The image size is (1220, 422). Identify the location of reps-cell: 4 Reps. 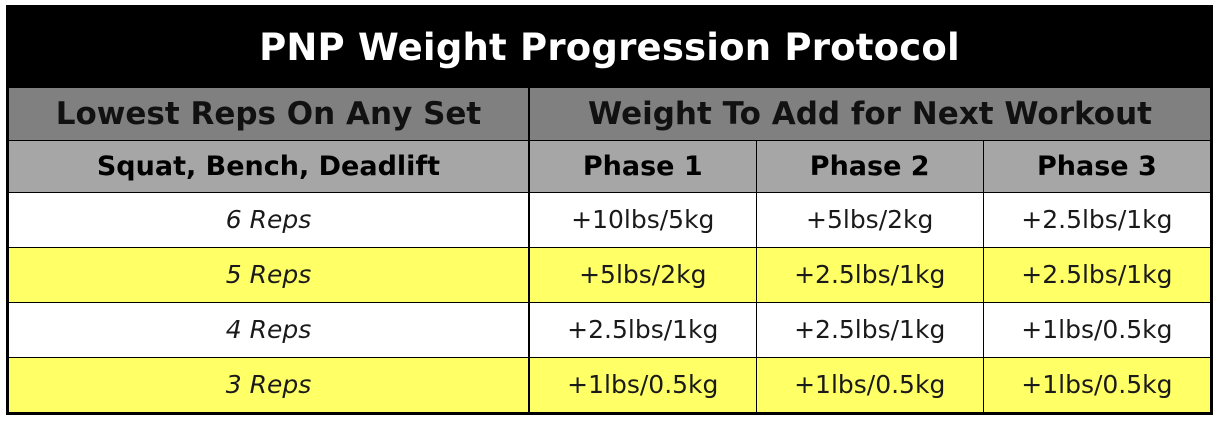
(269, 329).